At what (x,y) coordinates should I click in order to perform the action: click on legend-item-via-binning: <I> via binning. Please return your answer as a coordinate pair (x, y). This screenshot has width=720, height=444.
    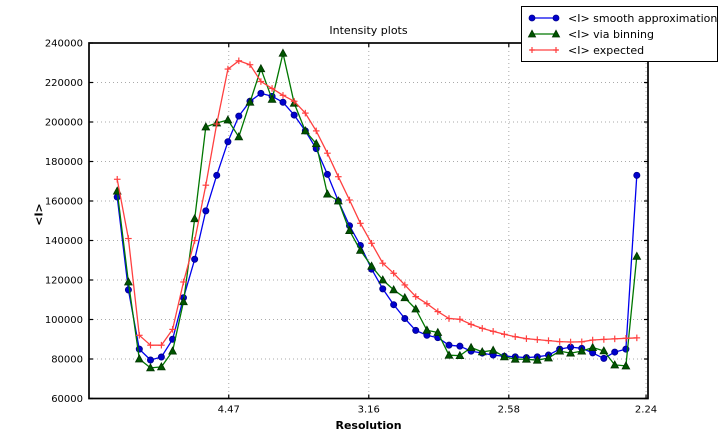
    Looking at the image, I should click on (618, 34).